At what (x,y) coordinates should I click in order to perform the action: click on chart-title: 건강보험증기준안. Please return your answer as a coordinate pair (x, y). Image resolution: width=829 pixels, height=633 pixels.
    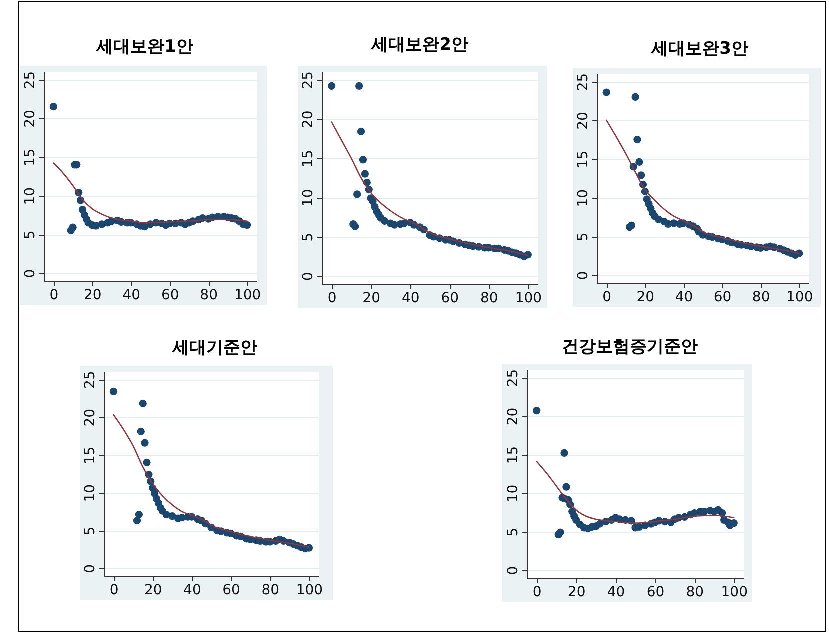
    Looking at the image, I should click on (630, 347).